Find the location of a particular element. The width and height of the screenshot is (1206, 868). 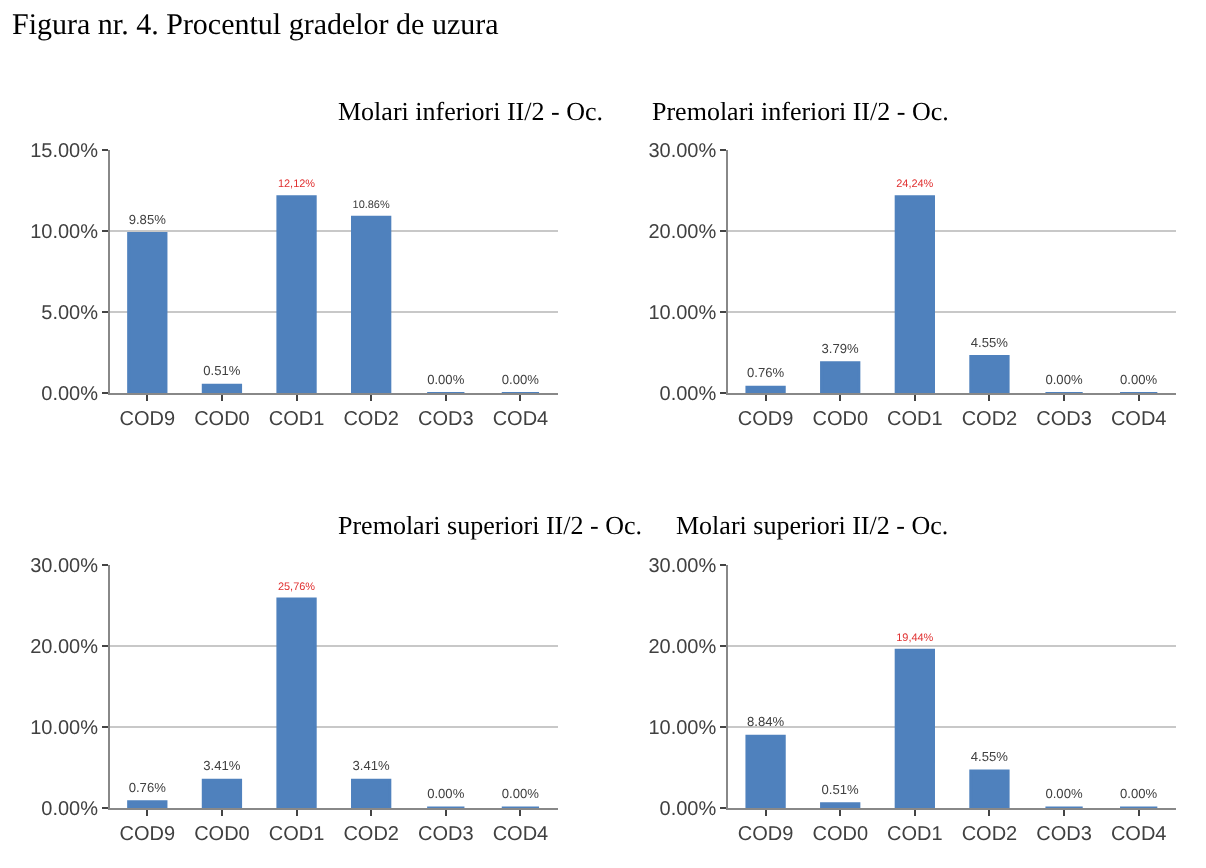

chart-title: Premolari inferiori II/2 - Oc. is located at coordinates (800, 111).